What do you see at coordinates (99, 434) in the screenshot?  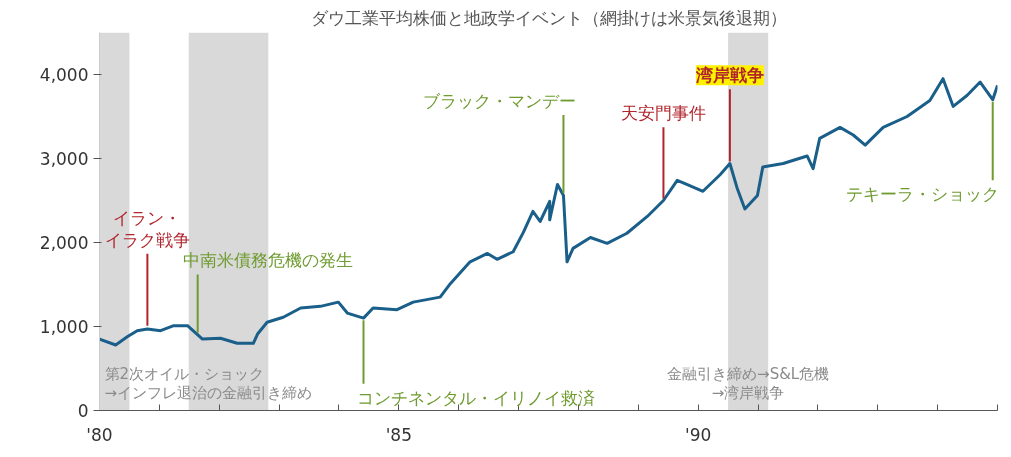 I see `x-tick-label: '80` at bounding box center [99, 434].